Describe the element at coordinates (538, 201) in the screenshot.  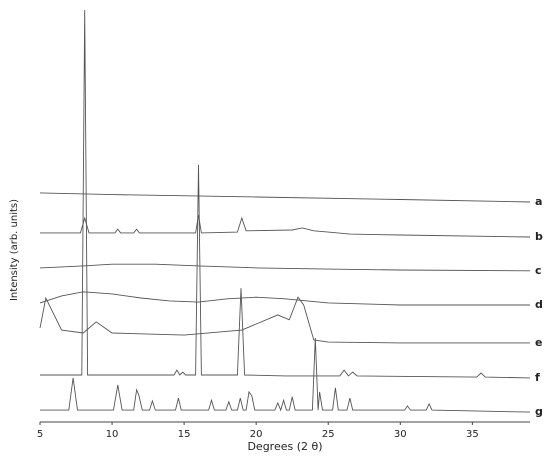
I see `trace-label: a` at that location.